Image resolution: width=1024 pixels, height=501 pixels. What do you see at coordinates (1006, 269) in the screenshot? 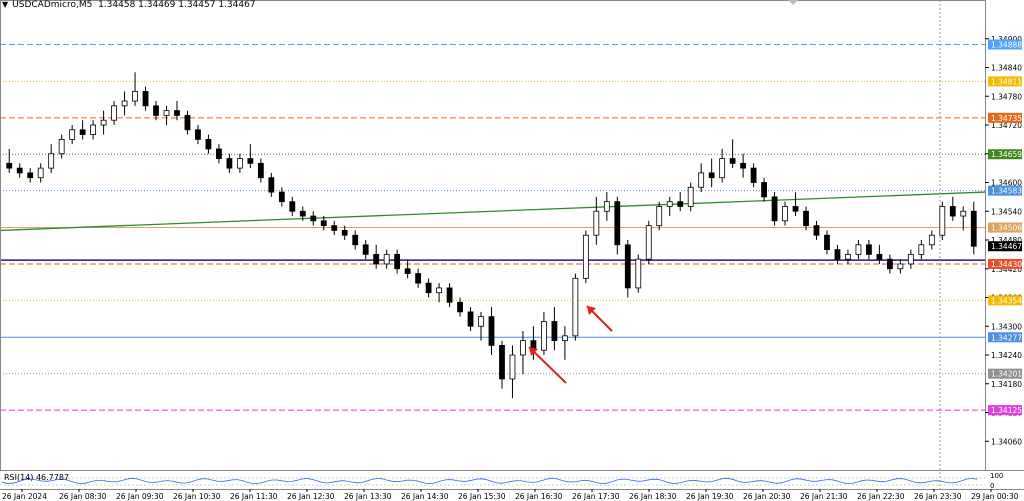
I see `price-tick-label-8: 1.34420` at bounding box center [1006, 269].